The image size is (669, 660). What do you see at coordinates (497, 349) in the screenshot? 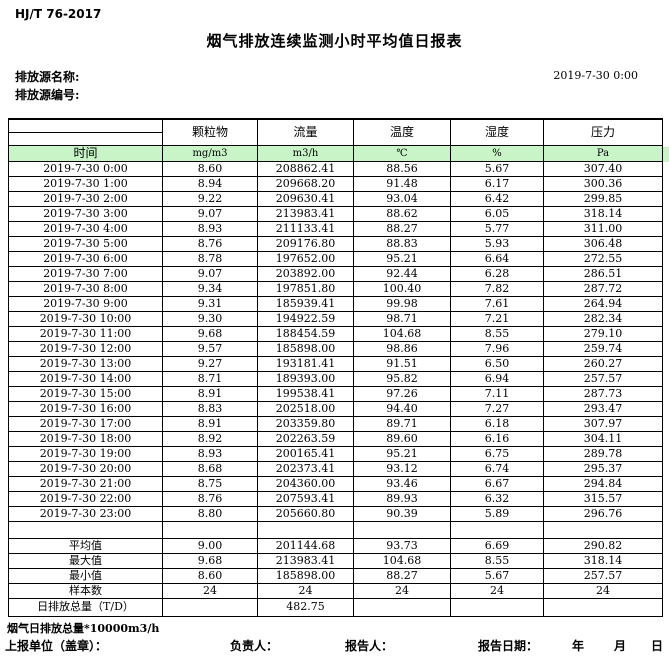
I see `value-cell: 7.96` at bounding box center [497, 349].